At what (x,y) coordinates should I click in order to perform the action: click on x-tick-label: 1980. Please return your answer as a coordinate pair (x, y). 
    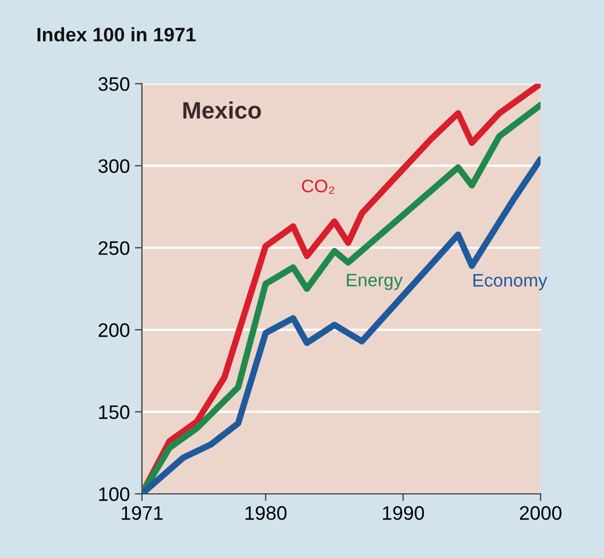
    Looking at the image, I should click on (266, 513).